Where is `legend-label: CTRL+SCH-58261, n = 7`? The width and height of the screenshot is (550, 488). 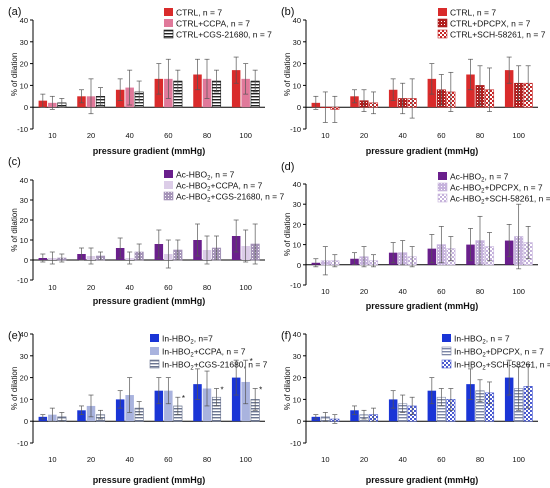
legend-label: CTRL+SCH-58261, n = 7 is located at coordinates (498, 35).